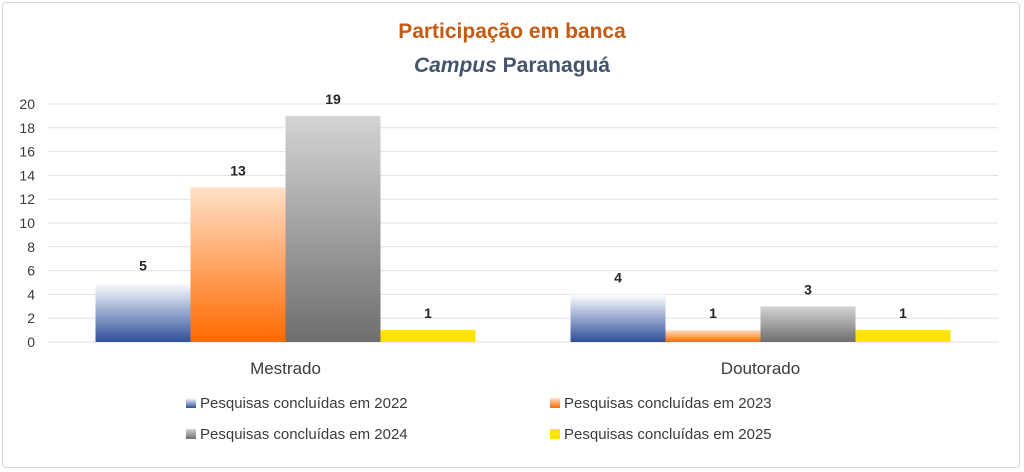 This screenshot has height=472, width=1024. What do you see at coordinates (143, 266) in the screenshot?
I see `data-label: 5` at bounding box center [143, 266].